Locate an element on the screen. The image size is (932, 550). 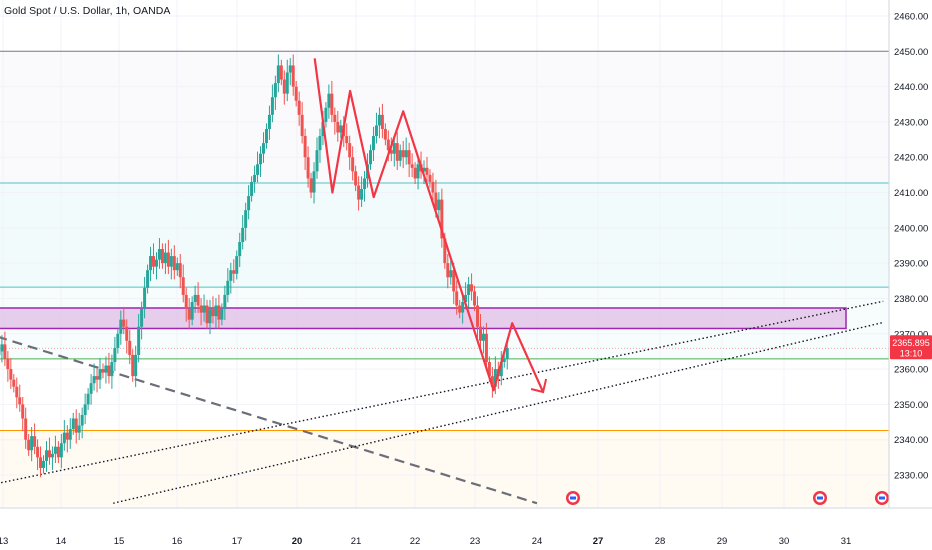
price-tick-label: 2440.00 is located at coordinates (911, 87).